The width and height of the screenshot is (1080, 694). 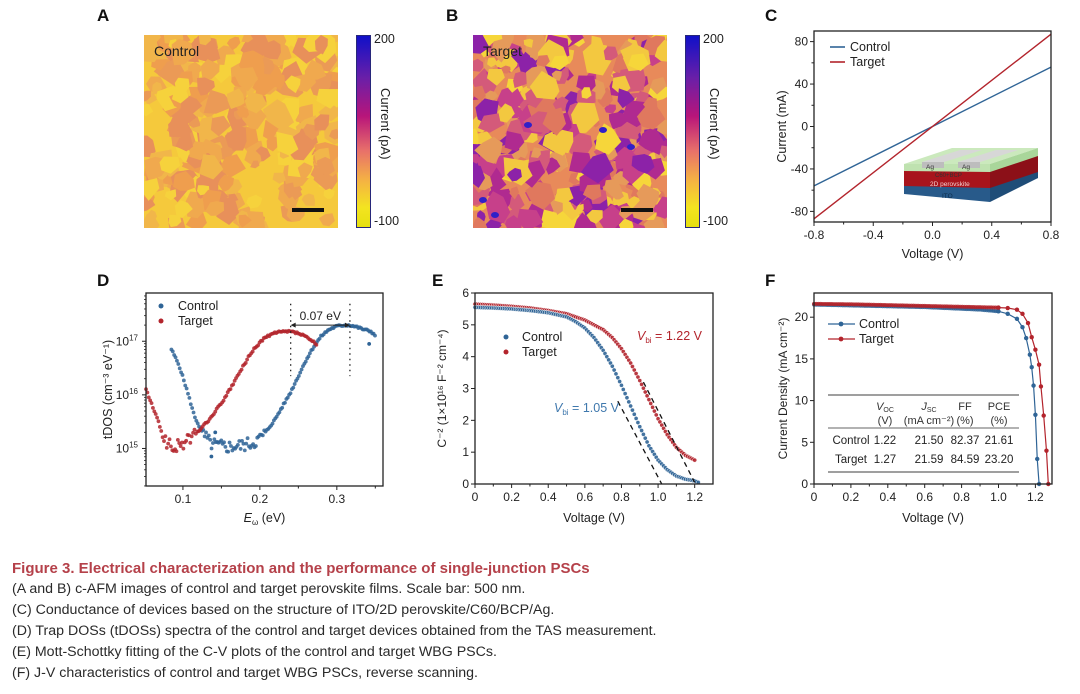 I want to click on table-header-cell: VOC, so click(x=885, y=407).